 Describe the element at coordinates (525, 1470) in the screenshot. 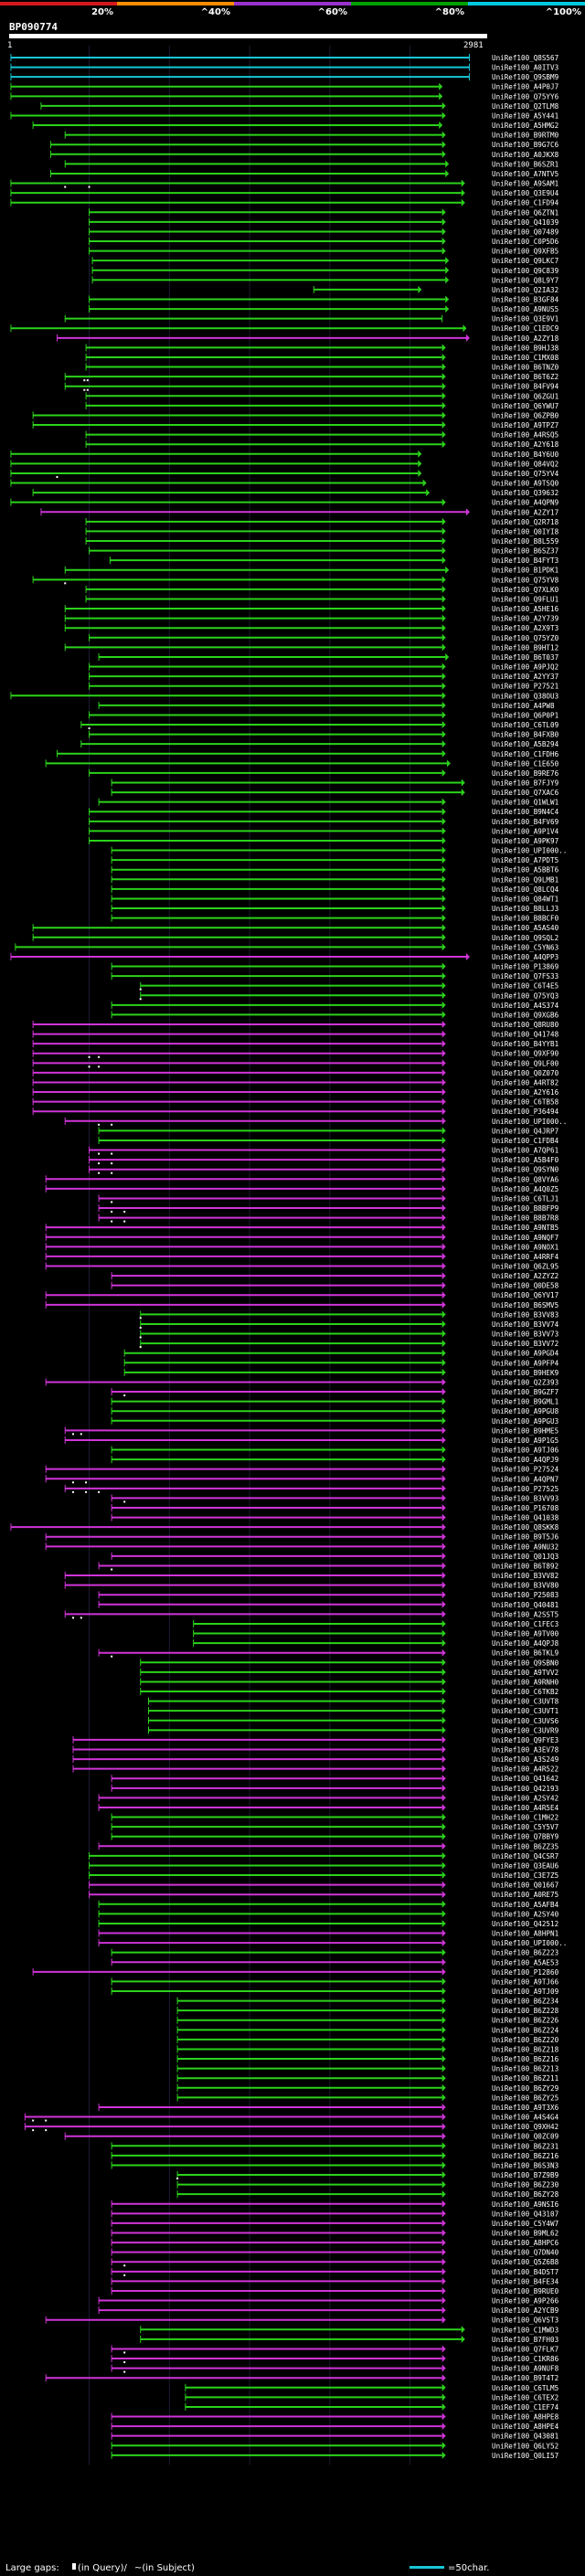

I see `hit-label: UniRef100_P27524` at that location.